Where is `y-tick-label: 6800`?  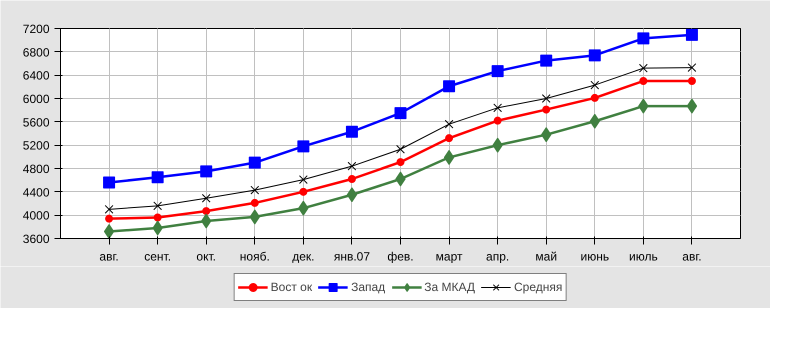
y-tick-label: 6800 is located at coordinates (36, 52).